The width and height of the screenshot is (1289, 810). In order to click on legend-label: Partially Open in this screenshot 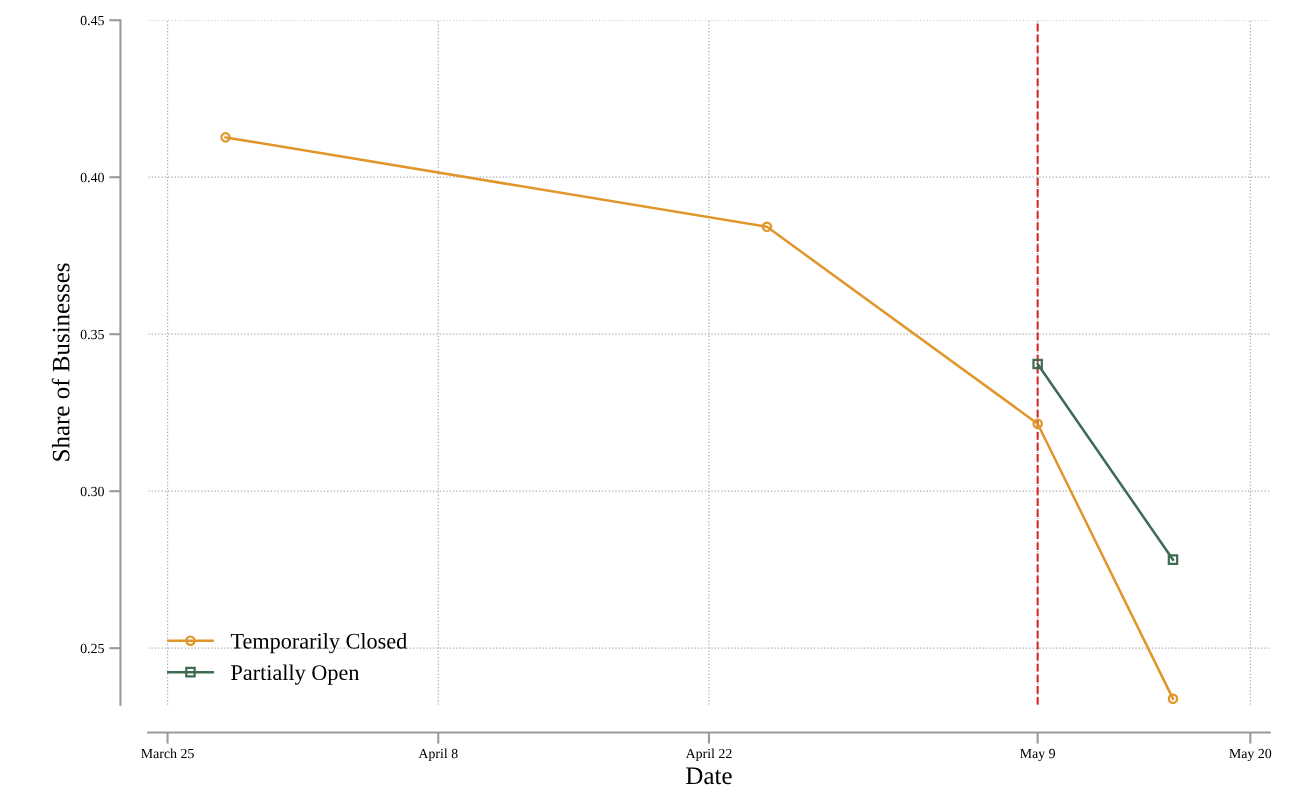, I will do `click(295, 674)`.